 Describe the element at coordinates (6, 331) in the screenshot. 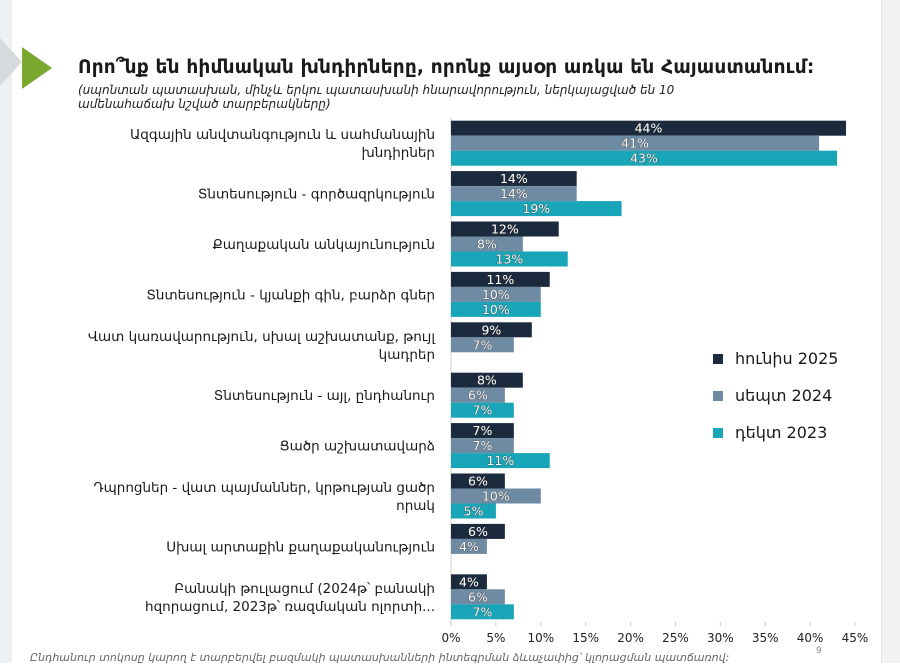

I see `left-edge-strip` at that location.